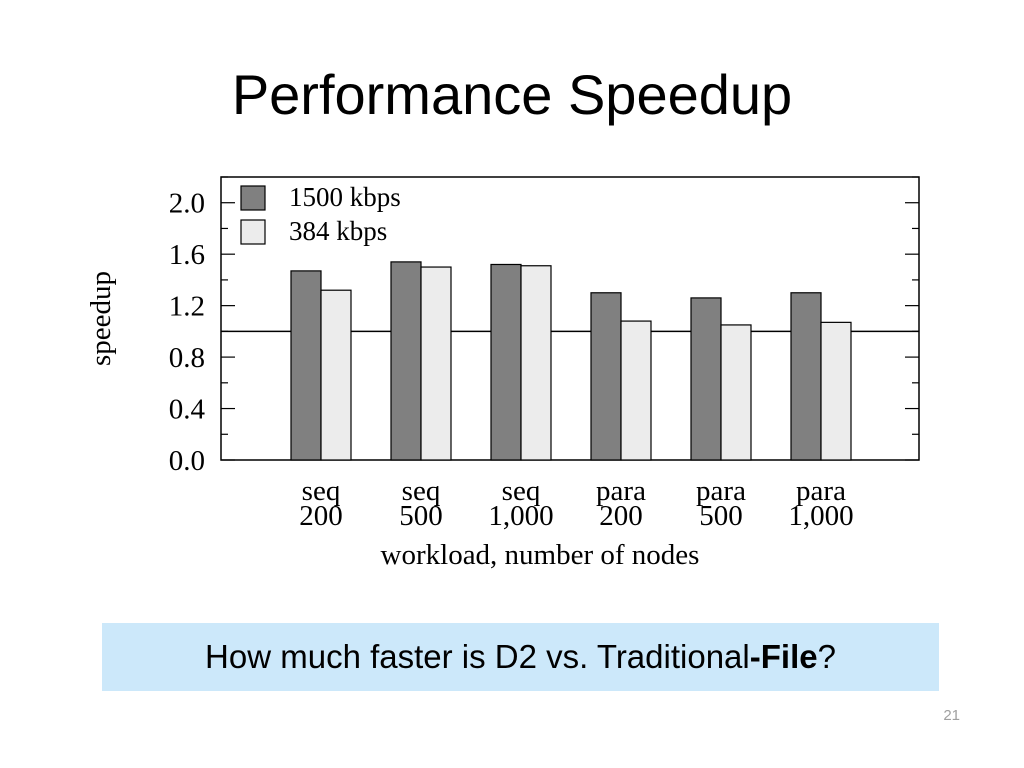 Image resolution: width=1024 pixels, height=768 pixels. What do you see at coordinates (338, 231) in the screenshot?
I see `legend-label: 384 kbps` at bounding box center [338, 231].